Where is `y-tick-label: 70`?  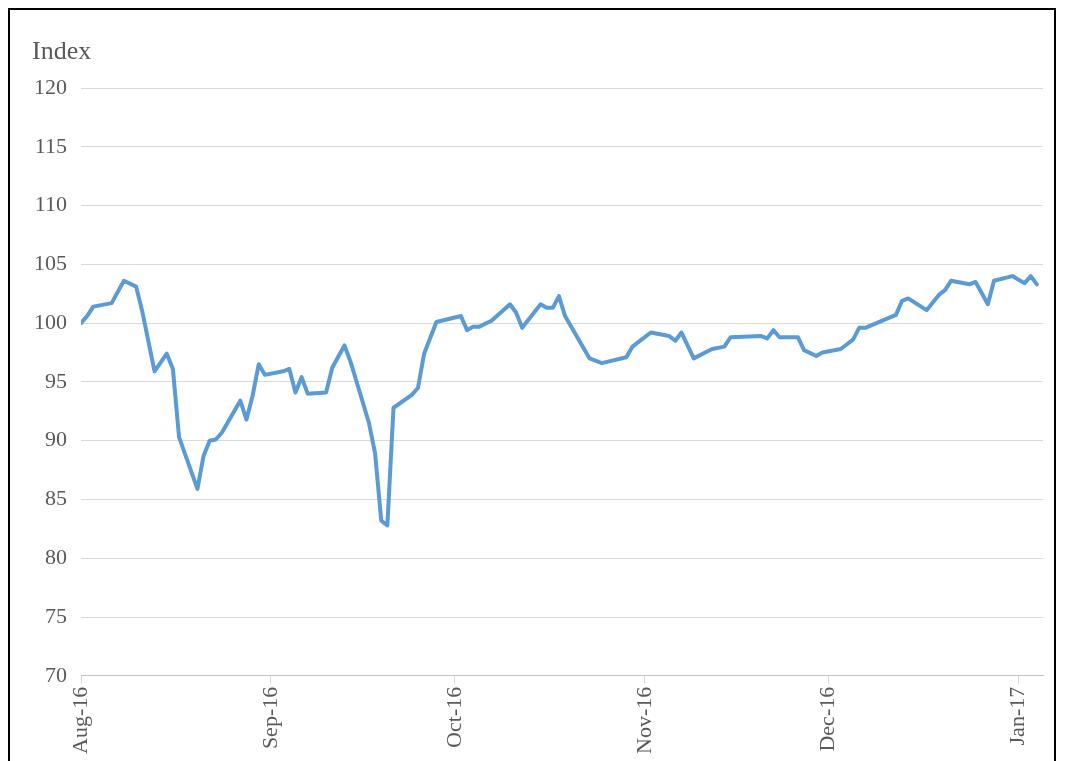
y-tick-label: 70 is located at coordinates (56, 674).